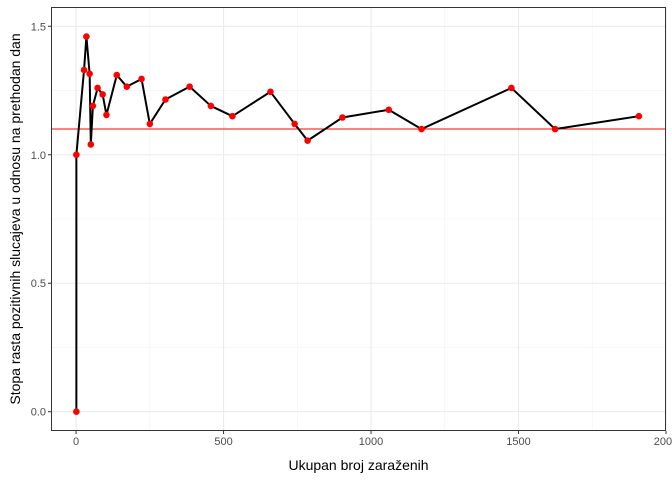  I want to click on y-tick-label: 0.0, so click(38, 413).